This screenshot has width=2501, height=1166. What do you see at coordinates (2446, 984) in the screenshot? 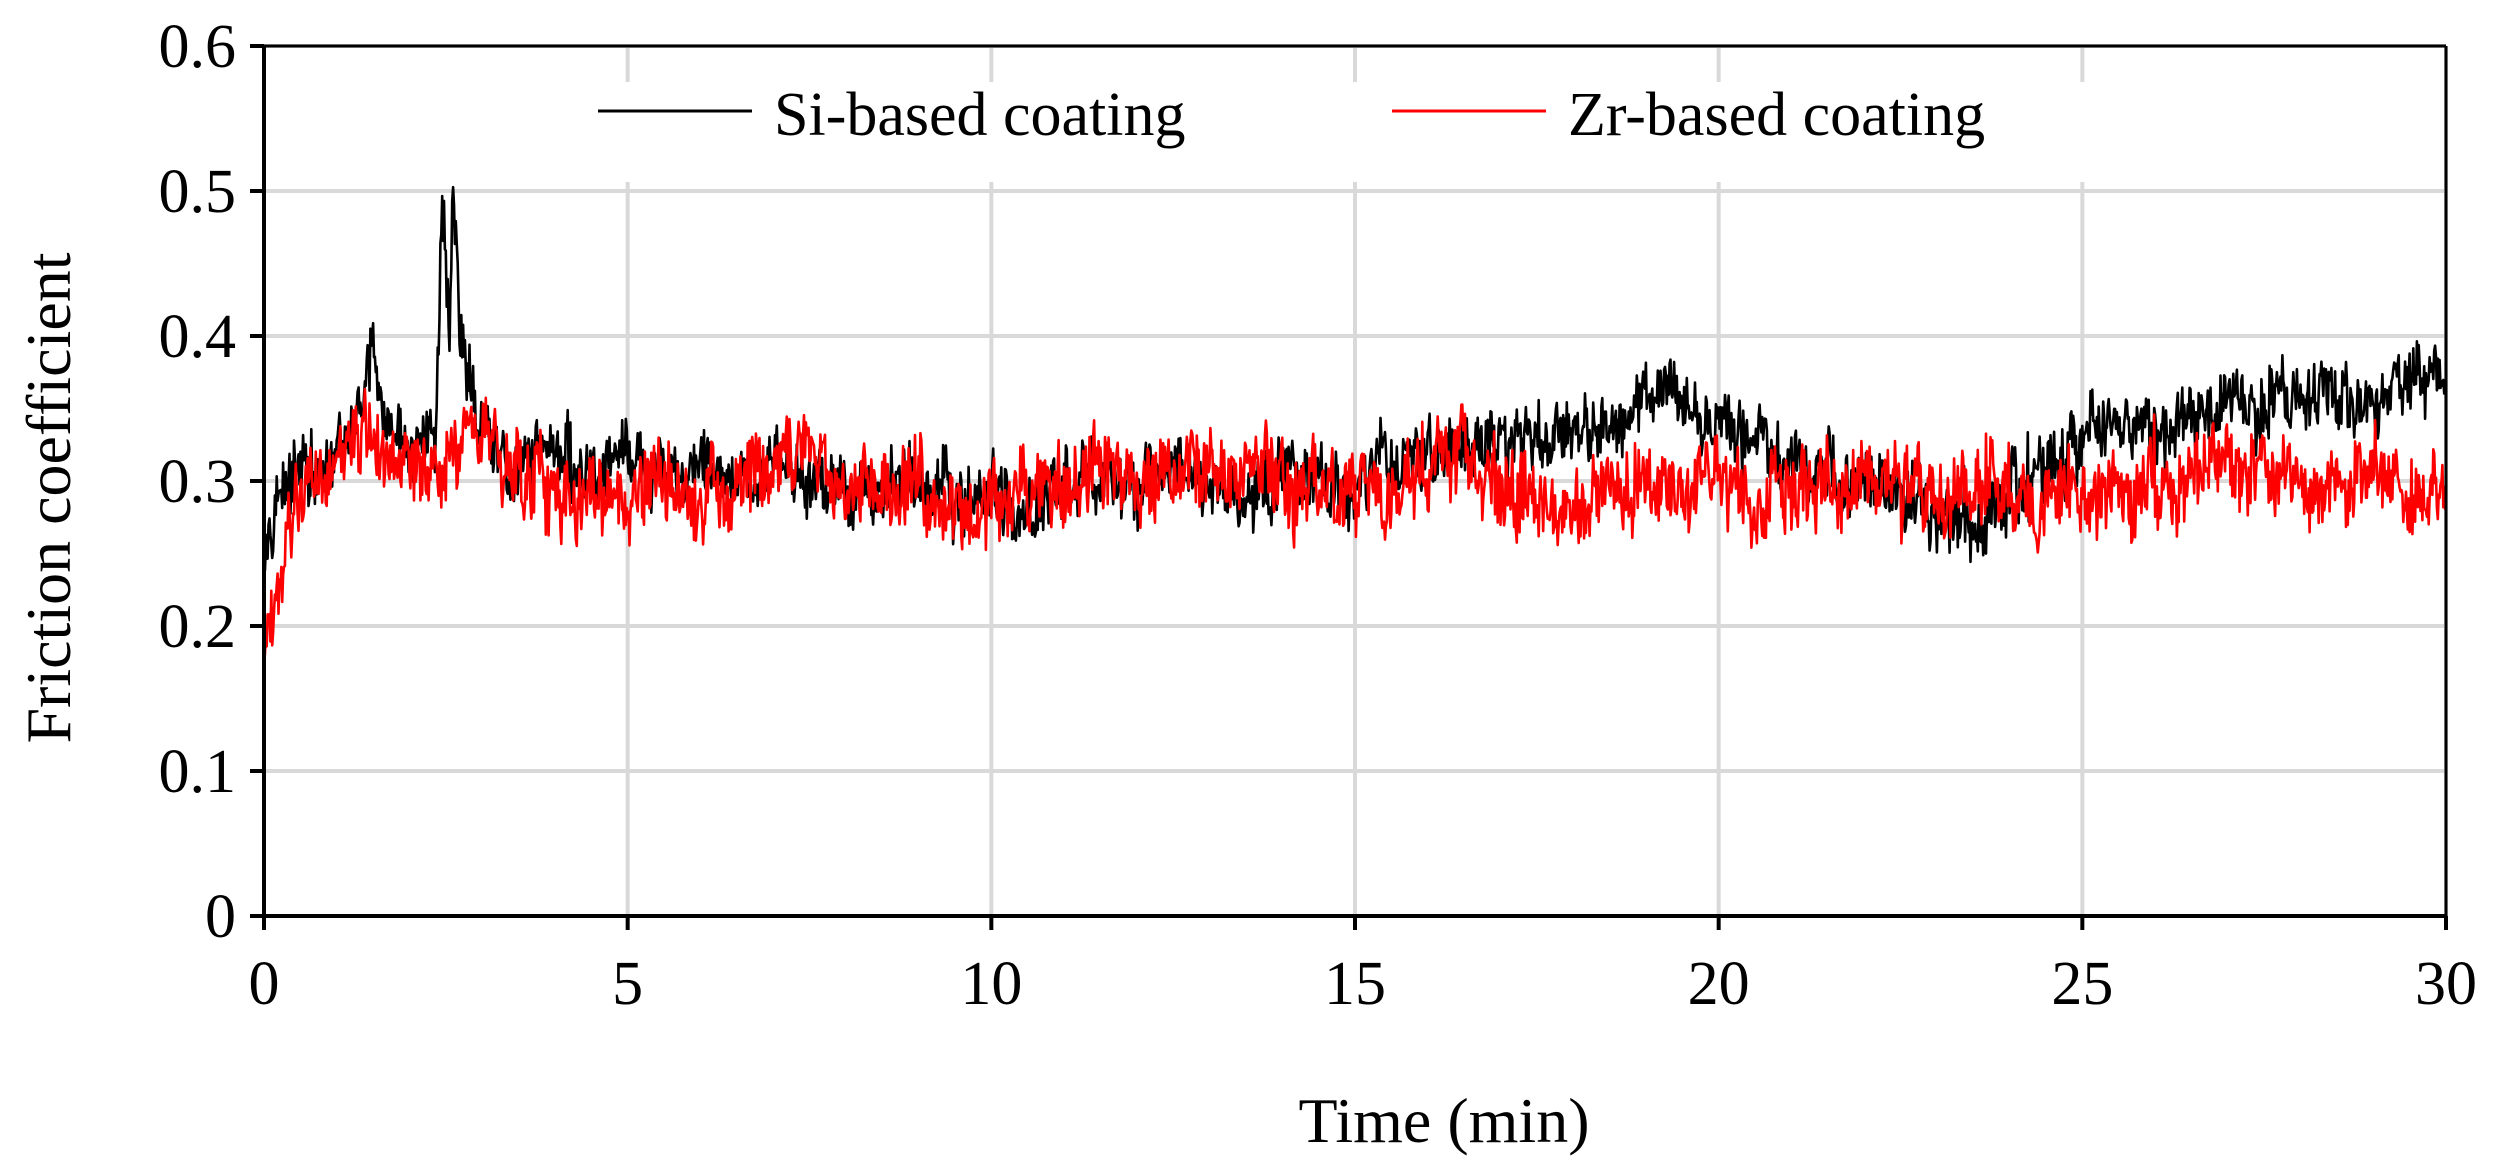
I see `x-tick-label: 30` at bounding box center [2446, 984].